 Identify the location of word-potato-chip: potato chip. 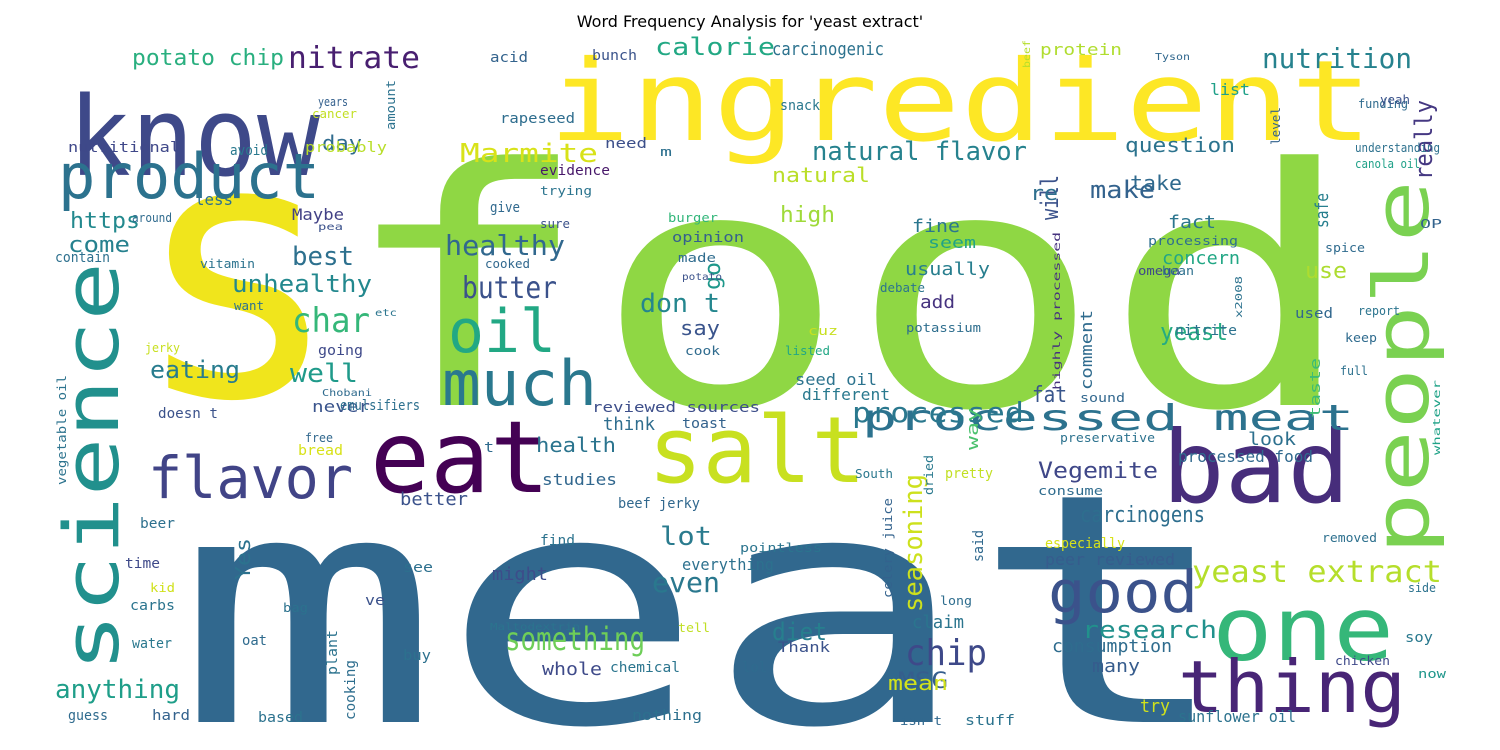
(208, 58).